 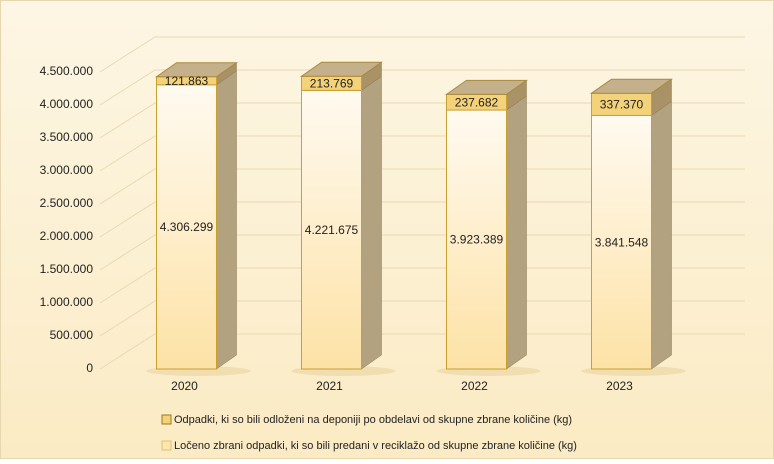 I want to click on value-label: 4.221.675, so click(x=332, y=230).